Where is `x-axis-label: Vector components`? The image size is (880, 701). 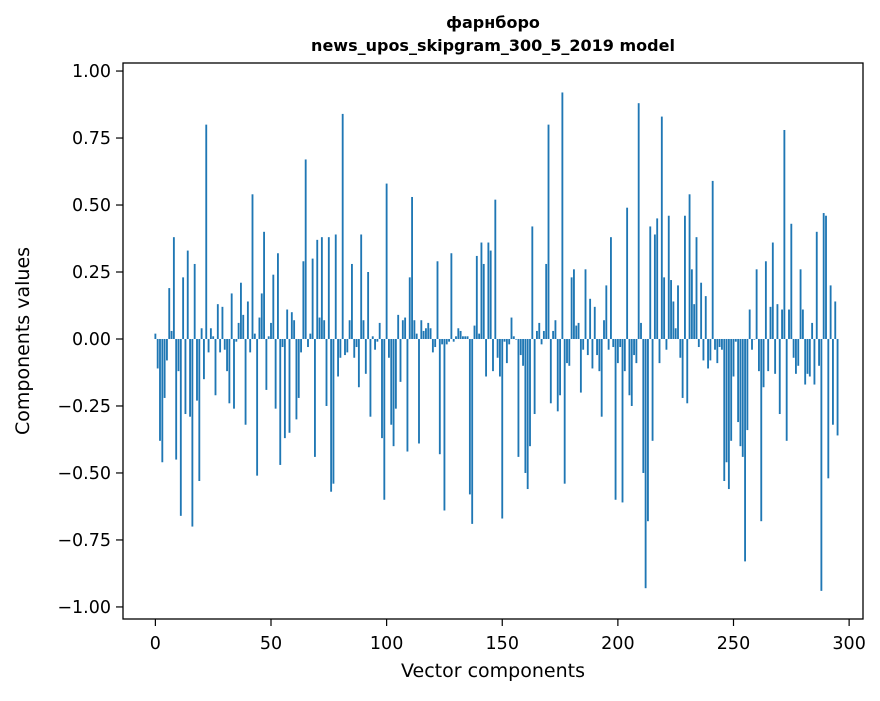 x-axis-label: Vector components is located at coordinates (493, 671).